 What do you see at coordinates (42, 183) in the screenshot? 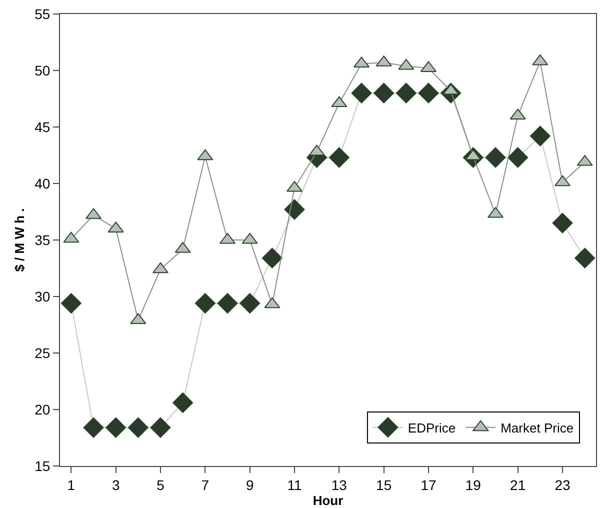
I see `y-tick-label: 40` at bounding box center [42, 183].